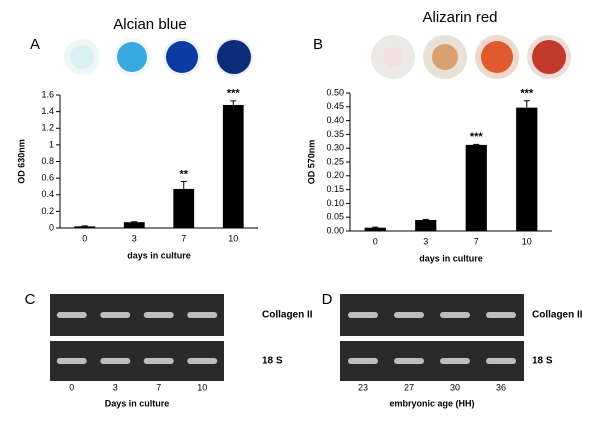  I want to click on y-tick-label: 0.10, so click(335, 203).